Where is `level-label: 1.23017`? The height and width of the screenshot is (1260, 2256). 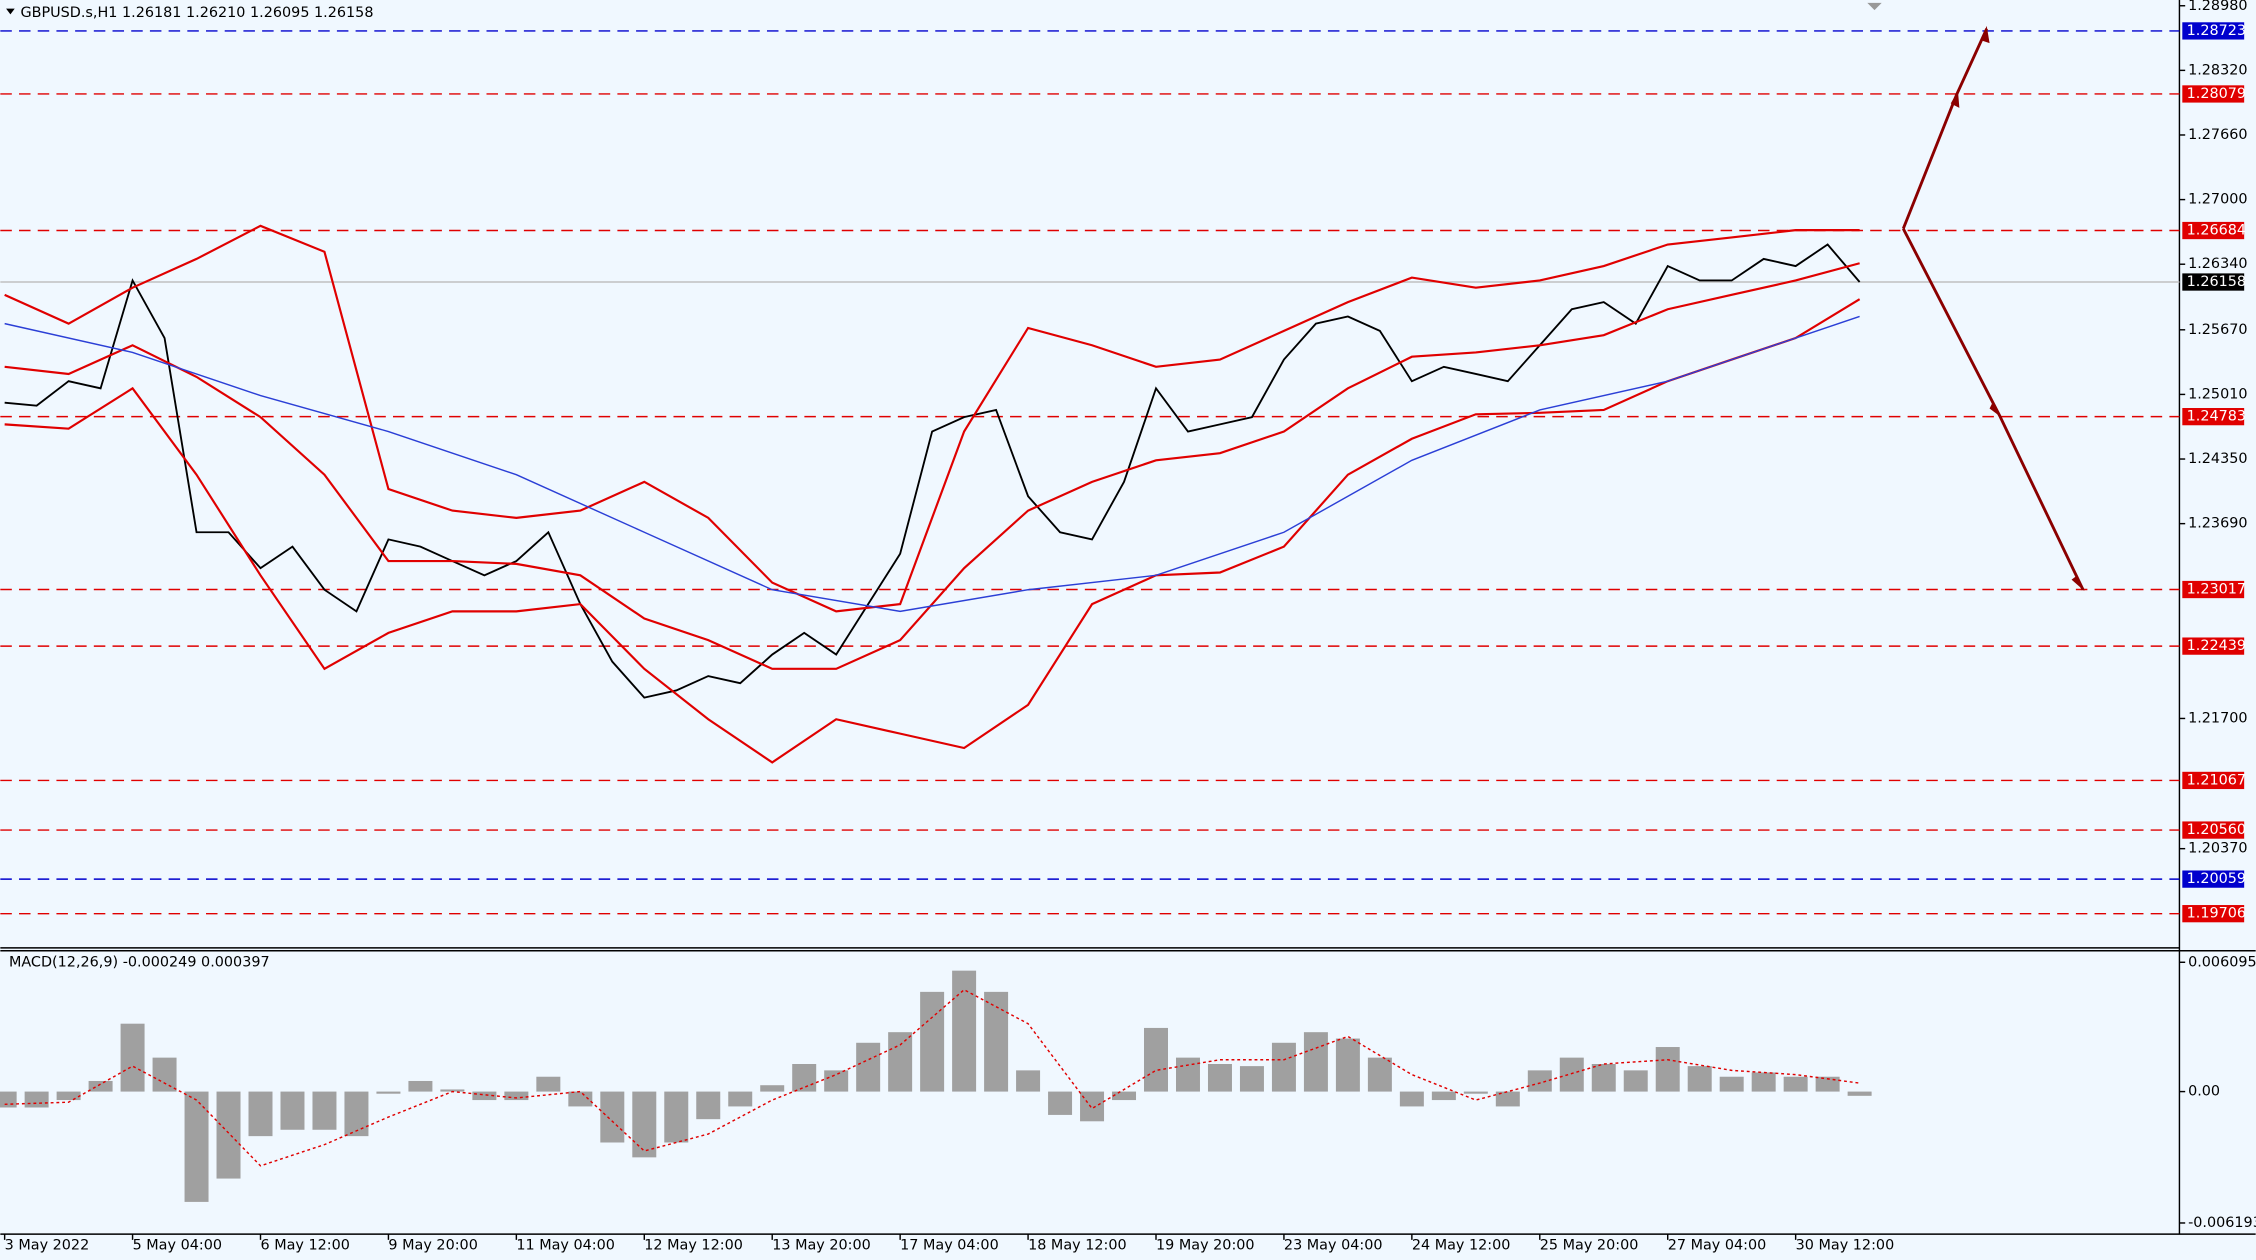 level-label: 1.23017 is located at coordinates (2216, 590).